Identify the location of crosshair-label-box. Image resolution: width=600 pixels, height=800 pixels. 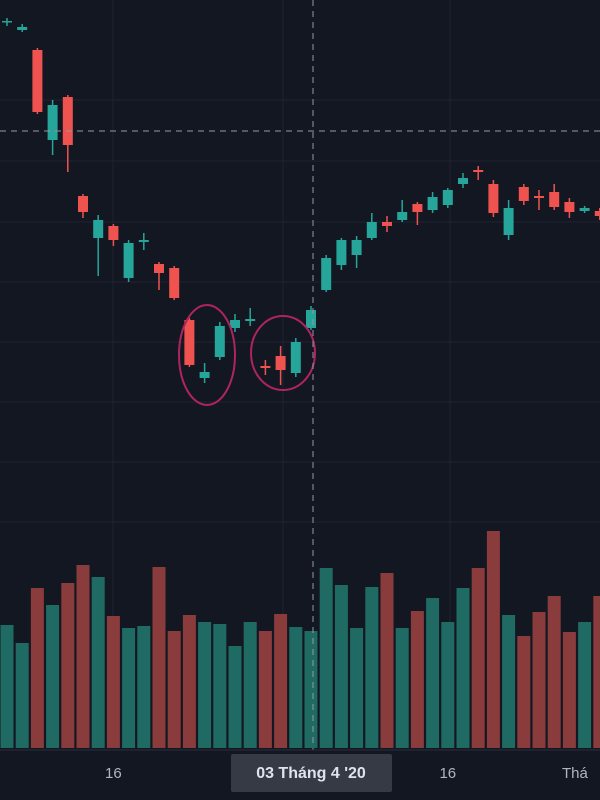
(311, 773).